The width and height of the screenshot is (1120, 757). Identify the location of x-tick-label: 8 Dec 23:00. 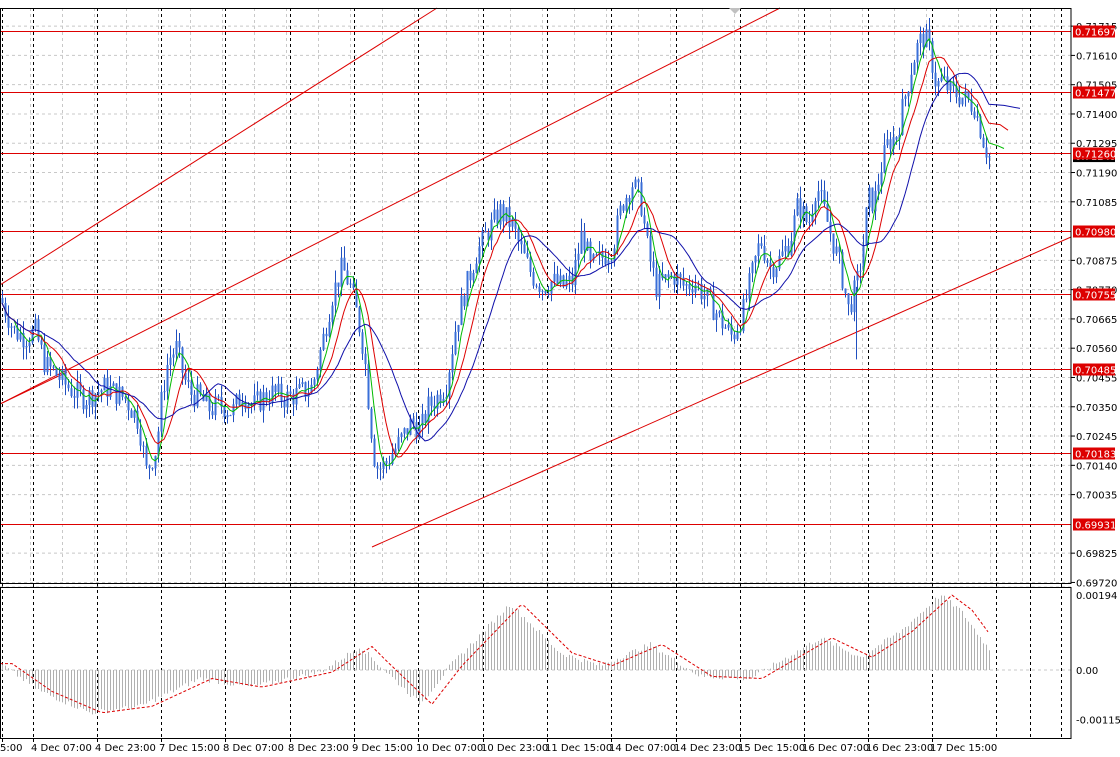
(318, 748).